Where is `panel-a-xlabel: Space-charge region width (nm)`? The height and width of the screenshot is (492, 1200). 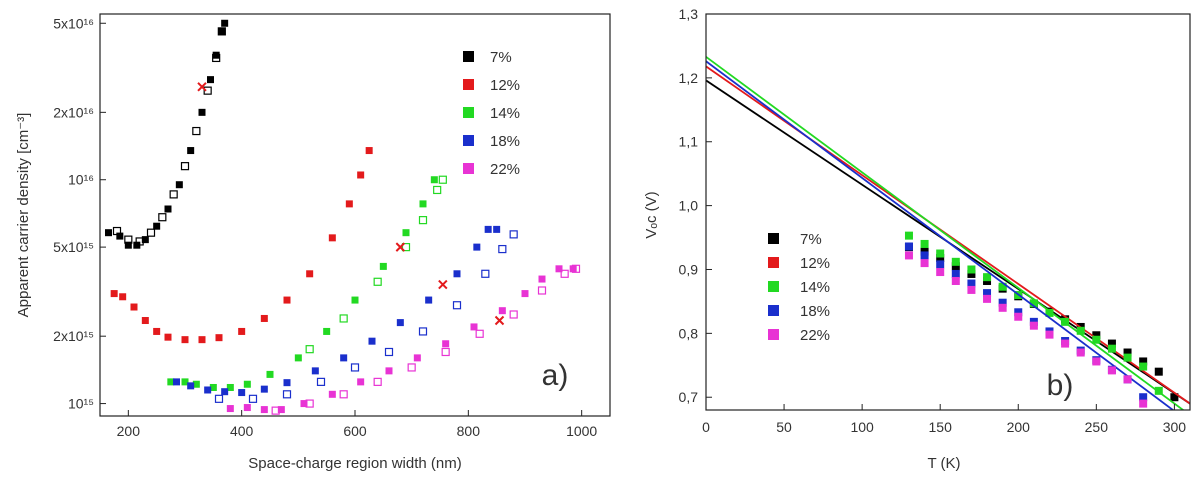 panel-a-xlabel: Space-charge region width (nm) is located at coordinates (354, 463).